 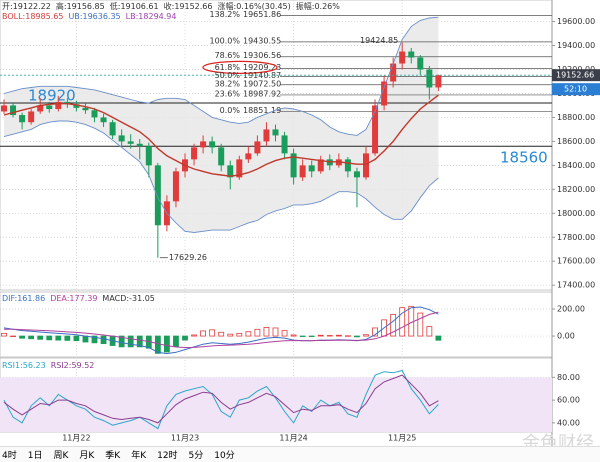 What do you see at coordinates (576, 117) in the screenshot?
I see `y-tick-label: 18800.00` at bounding box center [576, 117].